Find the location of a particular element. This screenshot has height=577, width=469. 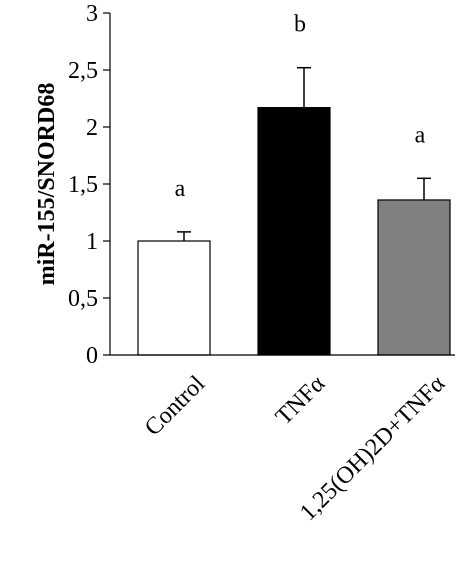

y-tick-label: 0 is located at coordinates (92, 356).